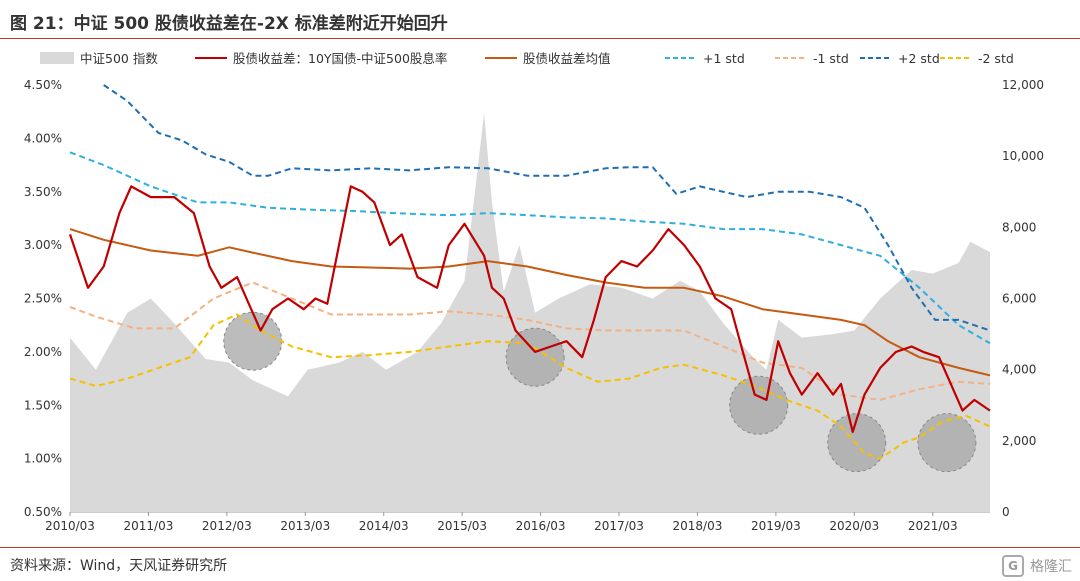 The width and height of the screenshot is (1080, 581). Describe the element at coordinates (227, 526) in the screenshot. I see `x-tick-label: 2012/03` at that location.